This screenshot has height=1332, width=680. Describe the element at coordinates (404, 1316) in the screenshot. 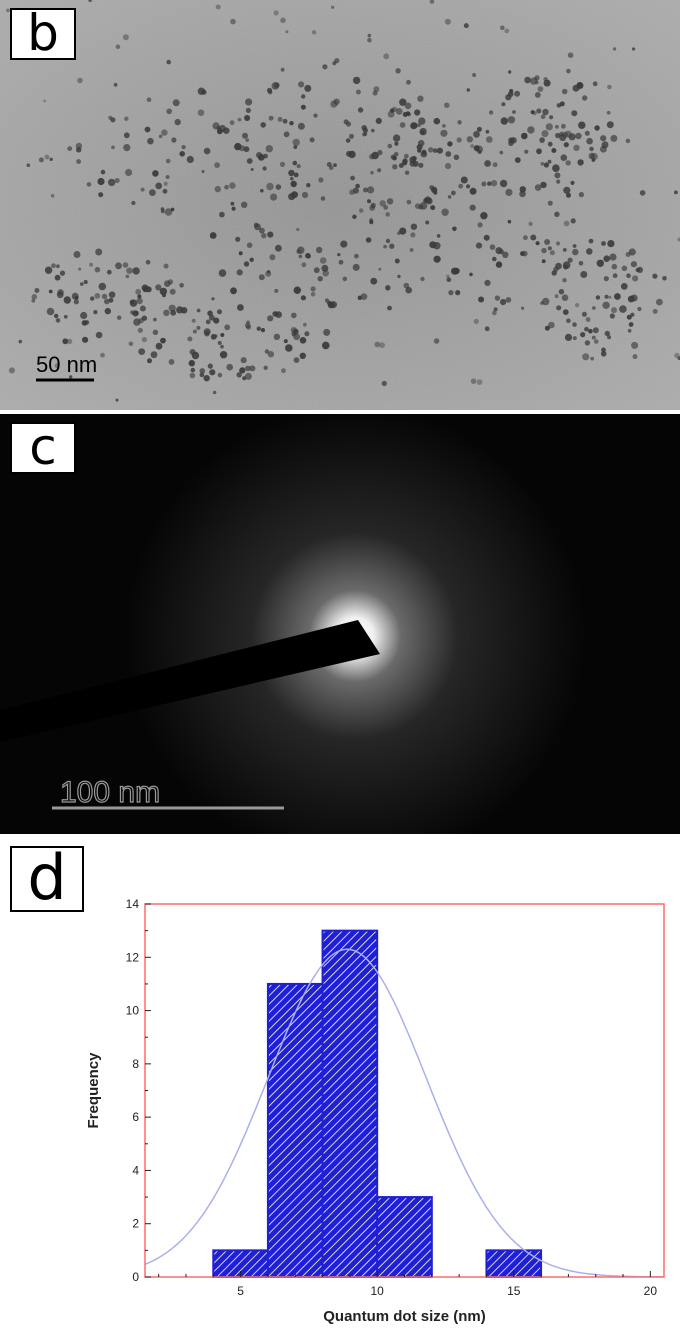

I see `x-axis-label: Quantum dot size (nm)` at that location.